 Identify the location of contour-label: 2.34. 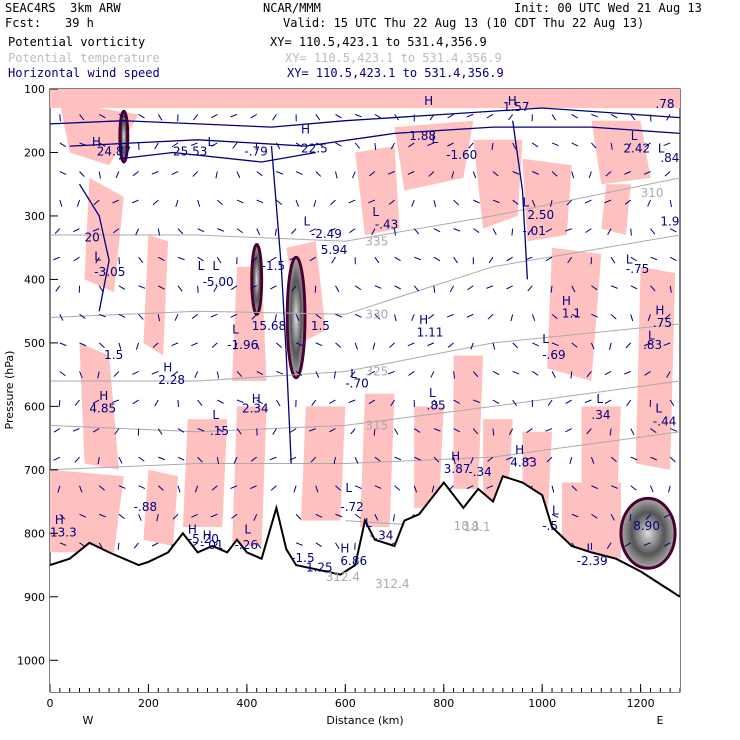
(255, 409).